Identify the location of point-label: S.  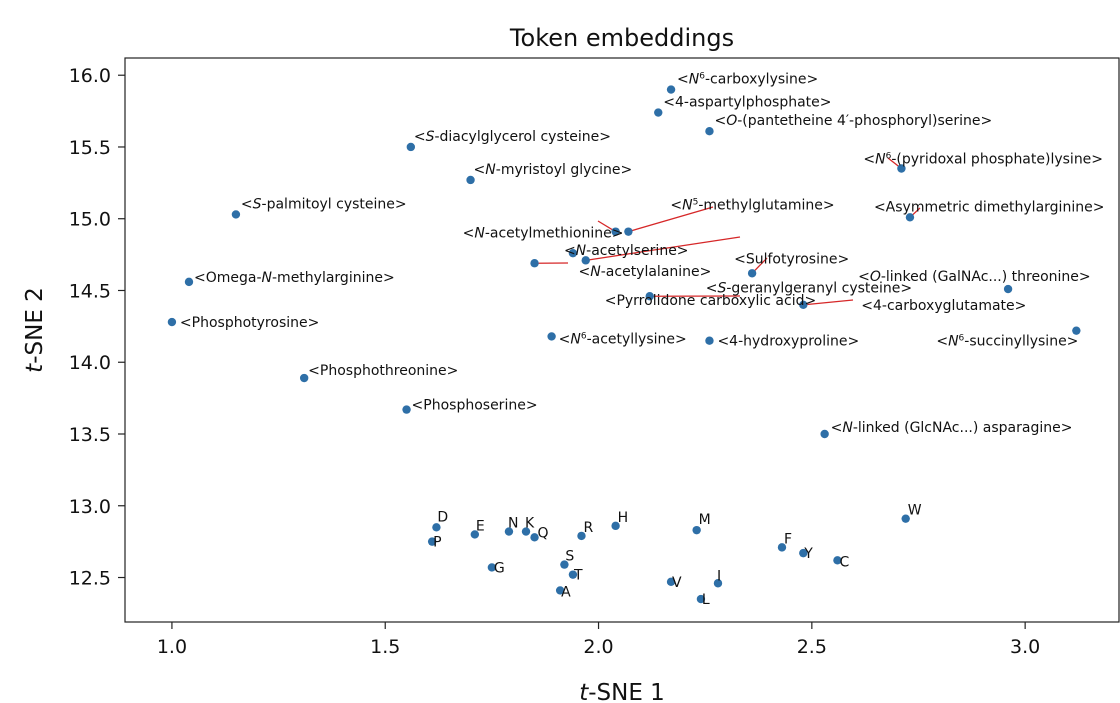
(569, 557).